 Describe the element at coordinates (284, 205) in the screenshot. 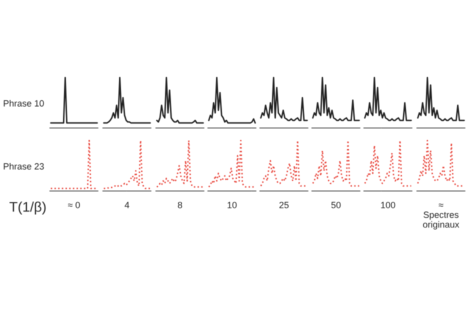

I see `x-axis-title: 25` at that location.